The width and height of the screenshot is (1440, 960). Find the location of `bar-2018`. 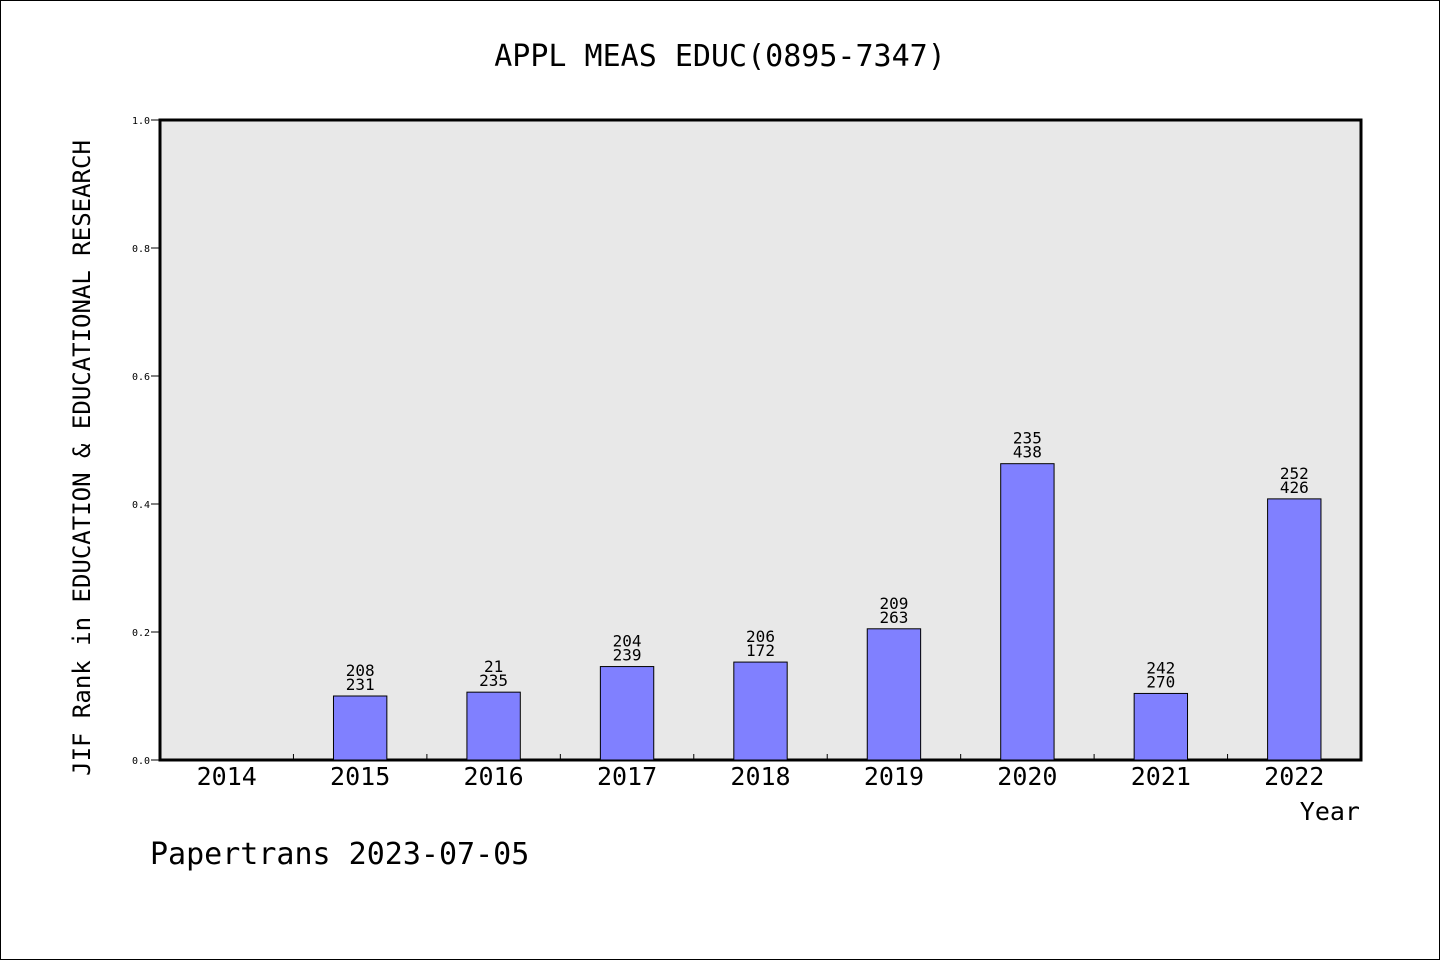

bar-2018 is located at coordinates (760, 711).